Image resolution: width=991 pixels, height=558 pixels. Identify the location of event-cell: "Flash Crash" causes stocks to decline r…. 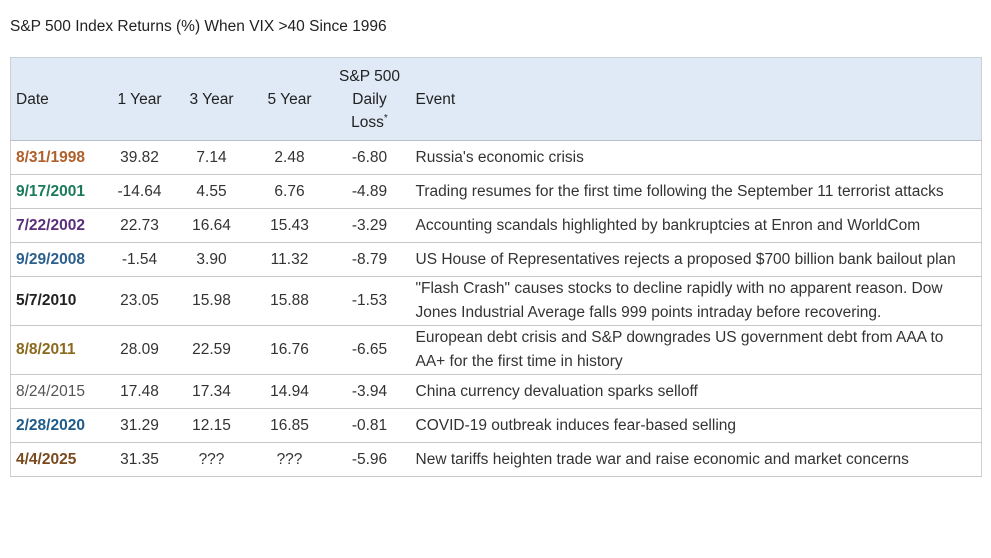
(696, 301).